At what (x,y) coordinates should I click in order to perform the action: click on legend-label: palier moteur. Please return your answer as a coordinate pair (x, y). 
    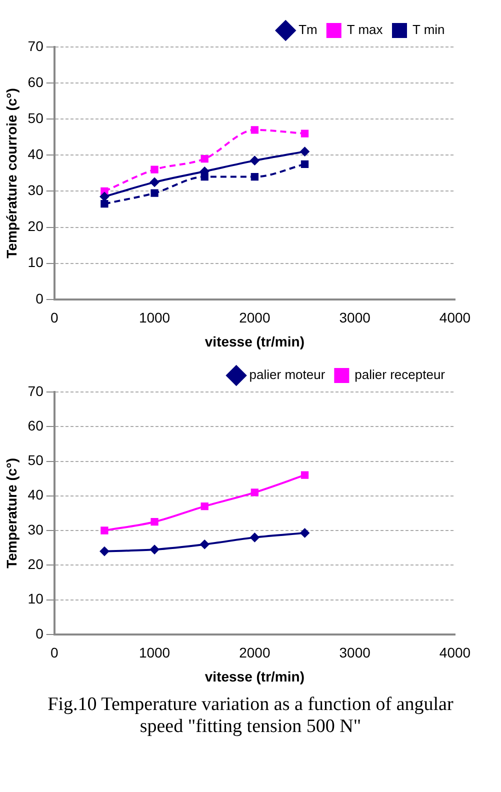
    Looking at the image, I should click on (287, 374).